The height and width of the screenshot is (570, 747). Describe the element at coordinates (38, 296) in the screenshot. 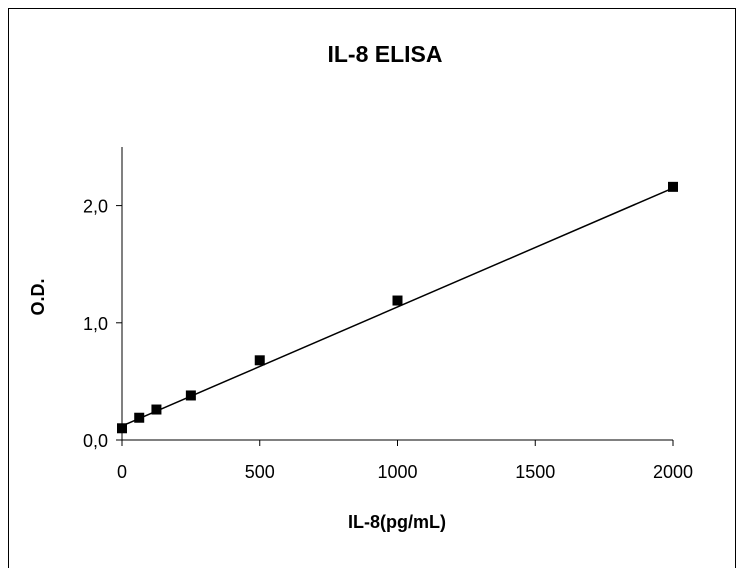

I see `y-axis-label: O.D.` at that location.